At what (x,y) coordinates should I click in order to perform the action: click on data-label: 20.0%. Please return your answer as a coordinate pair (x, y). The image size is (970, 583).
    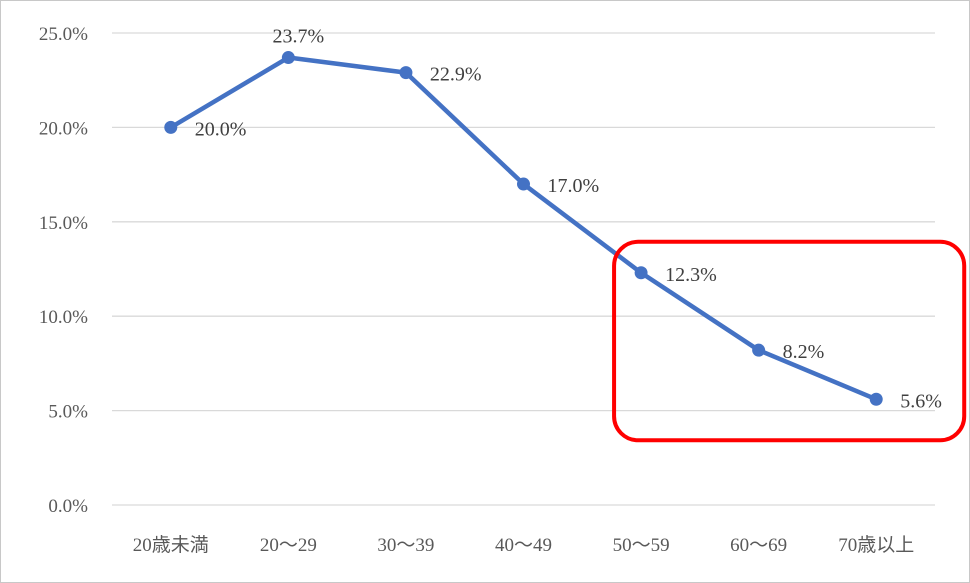
    Looking at the image, I should click on (221, 129).